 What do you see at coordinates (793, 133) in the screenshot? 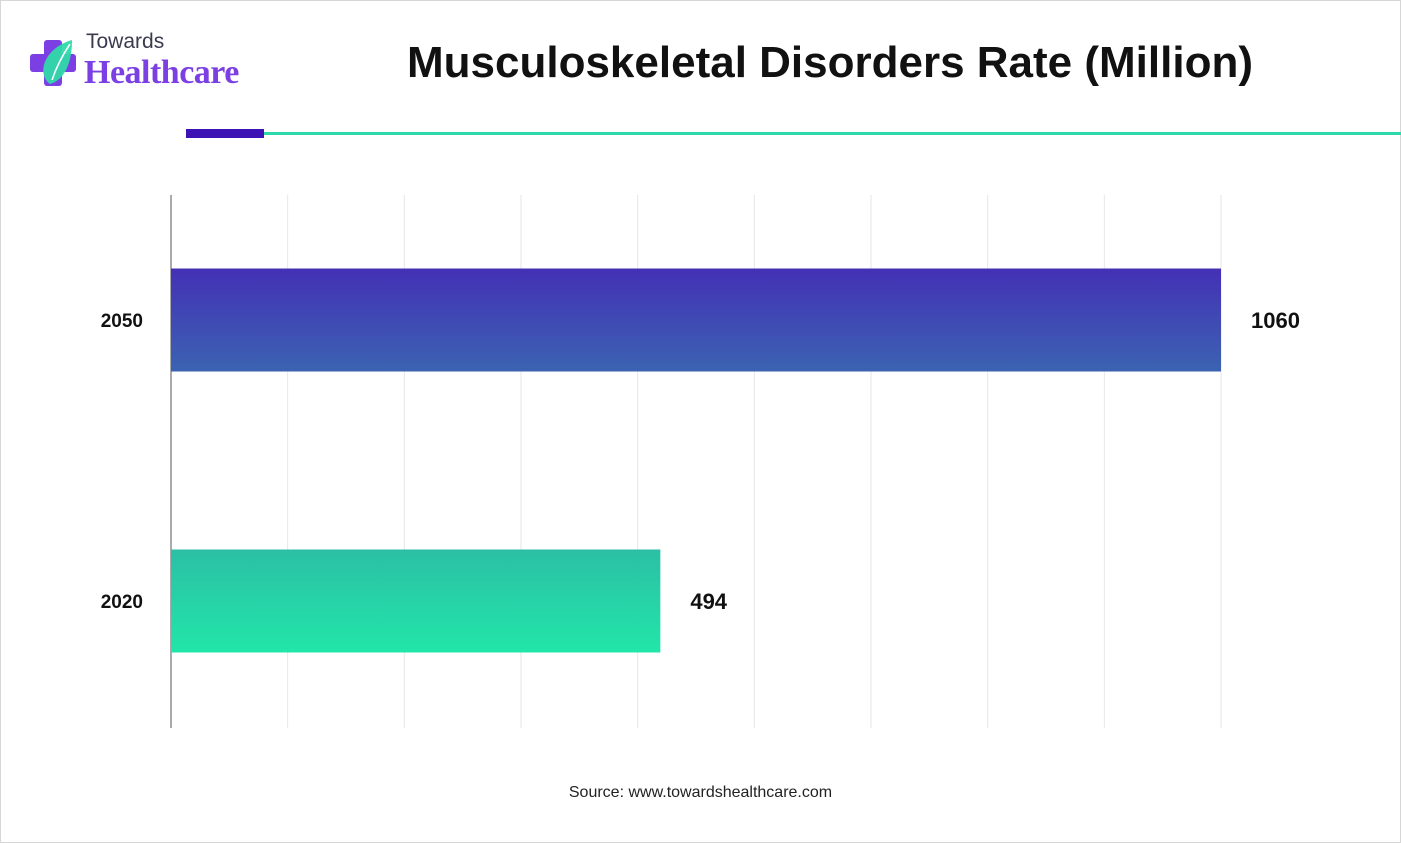
I see `title-underline` at bounding box center [793, 133].